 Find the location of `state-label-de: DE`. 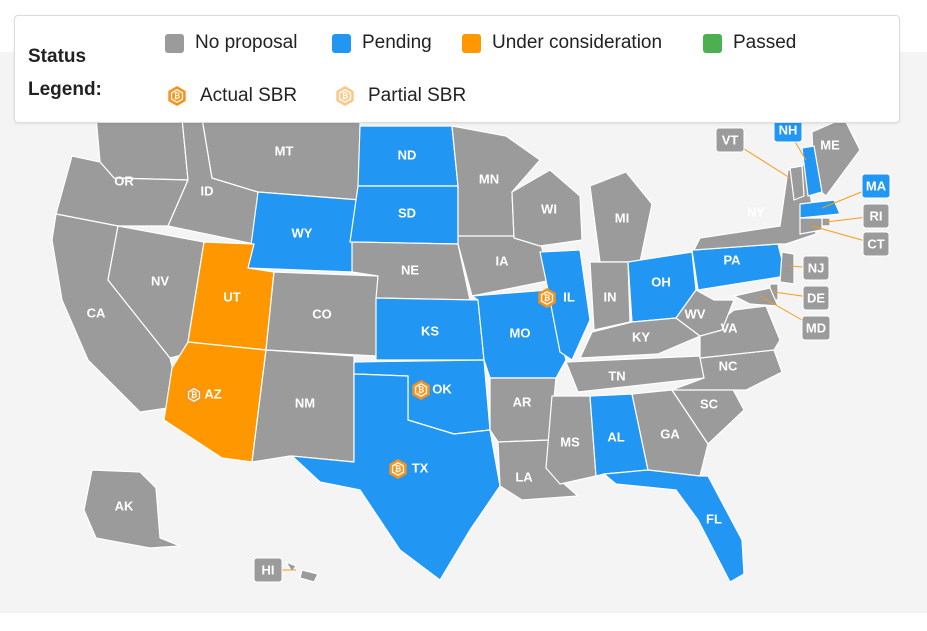

state-label-de: DE is located at coordinates (816, 297).